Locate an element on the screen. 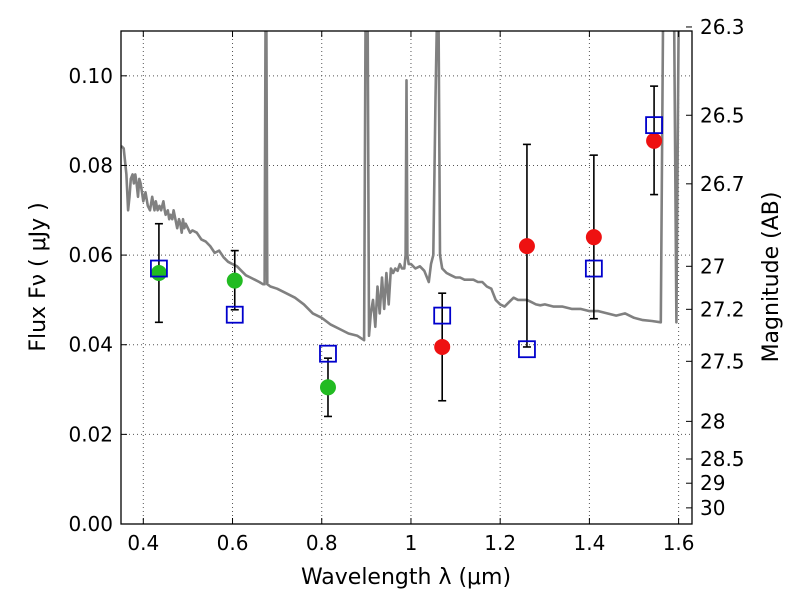  mag-tick-label: 26.3 is located at coordinates (722, 27).